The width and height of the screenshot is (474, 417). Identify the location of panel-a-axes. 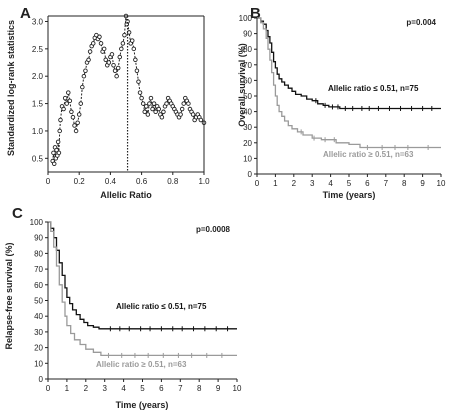
(126, 94).